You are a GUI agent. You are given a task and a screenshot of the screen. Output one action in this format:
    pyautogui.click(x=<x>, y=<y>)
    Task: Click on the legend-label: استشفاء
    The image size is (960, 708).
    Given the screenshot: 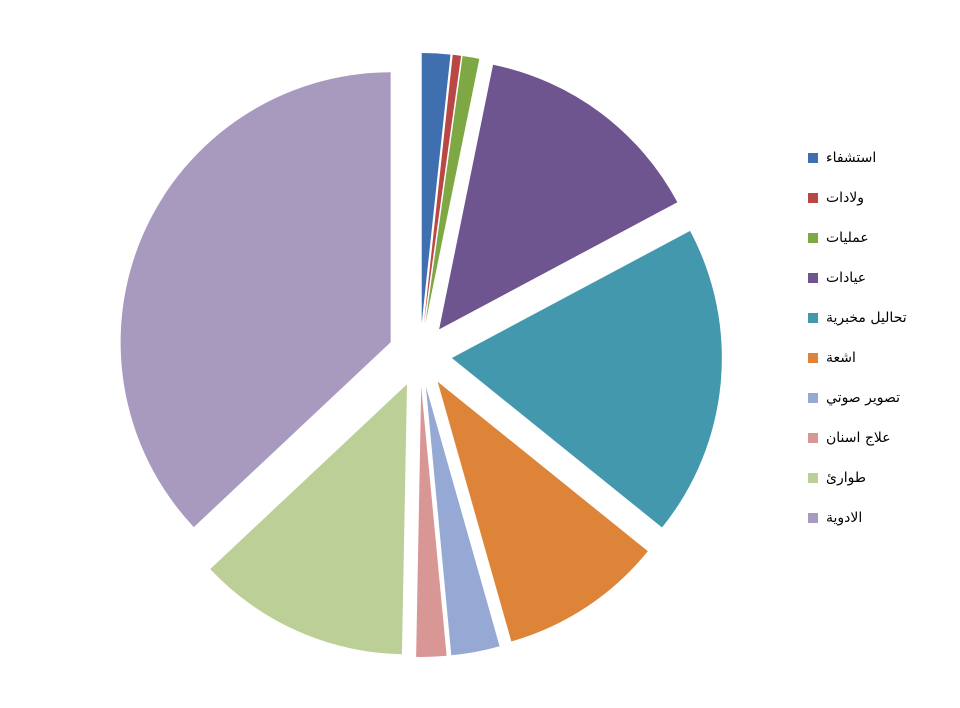 What is the action you would take?
    pyautogui.click(x=851, y=158)
    